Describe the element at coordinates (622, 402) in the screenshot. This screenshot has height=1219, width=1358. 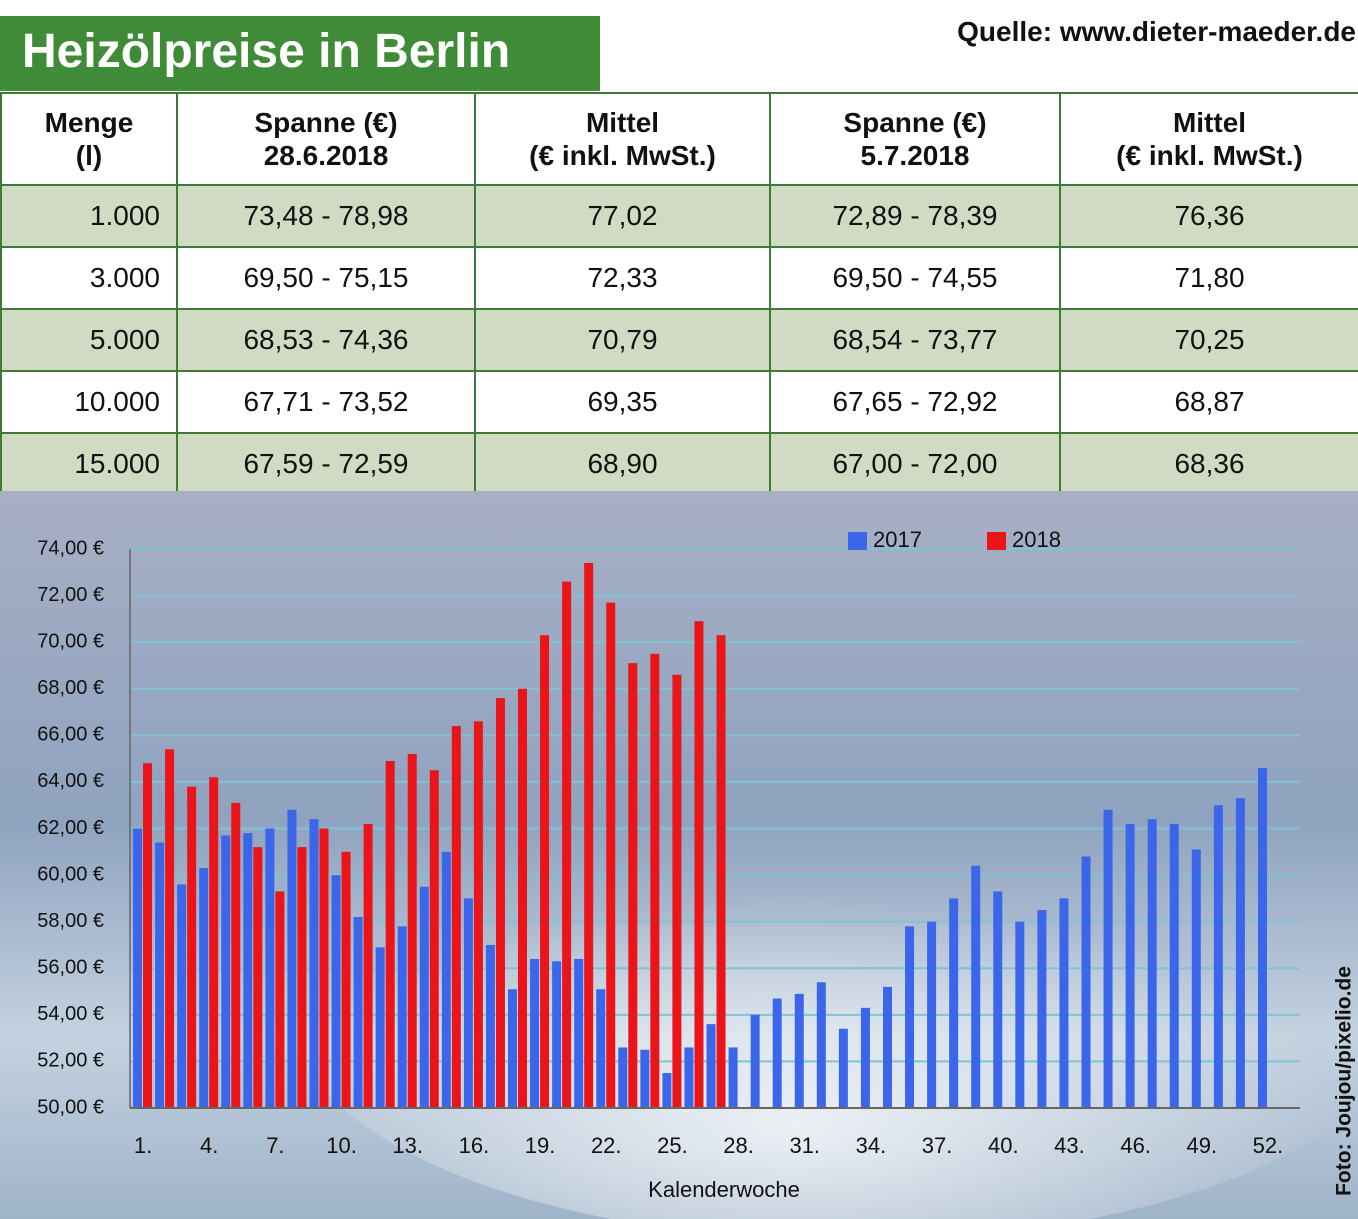
I see `table-cell: 69,35` at that location.